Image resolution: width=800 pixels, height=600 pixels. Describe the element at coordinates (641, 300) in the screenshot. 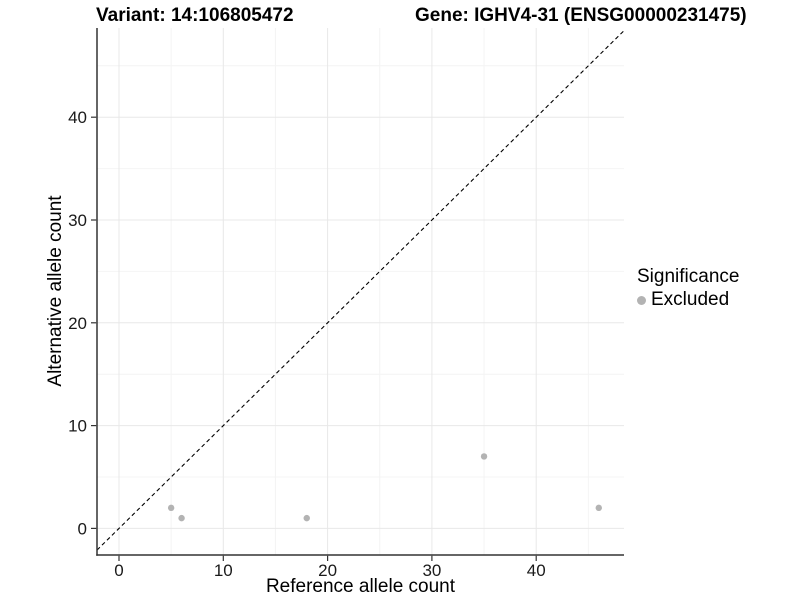

I see `legend-key-dot-icon` at that location.